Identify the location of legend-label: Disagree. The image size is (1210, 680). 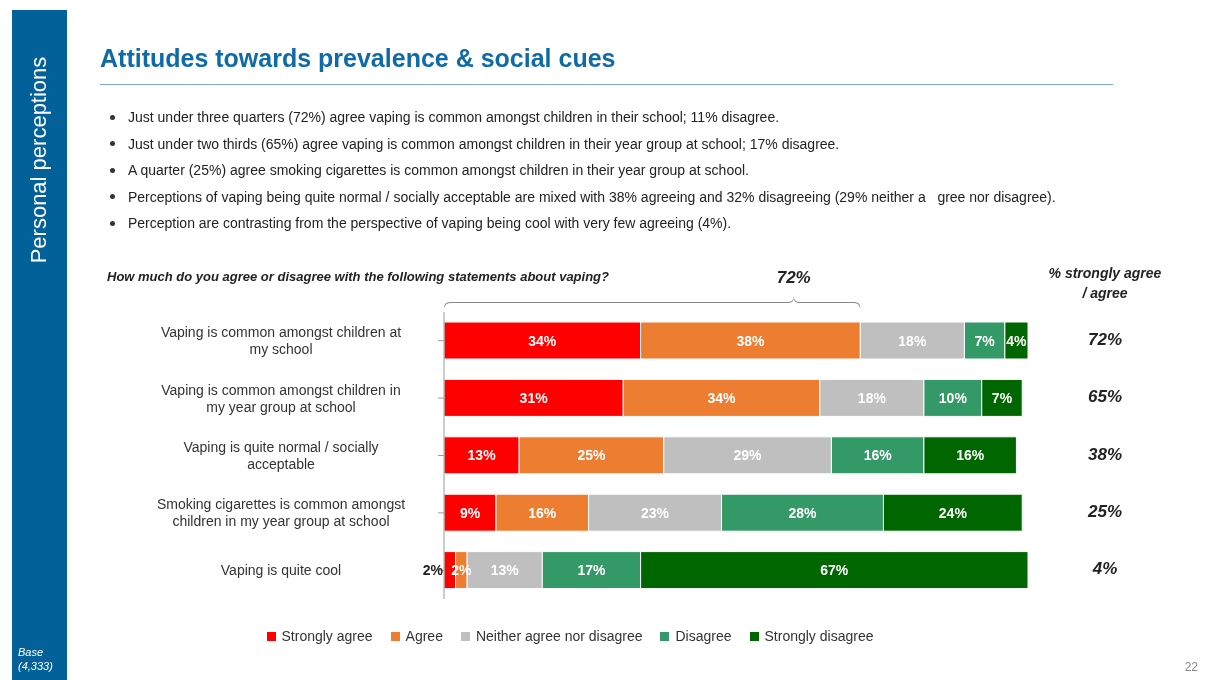
(703, 636).